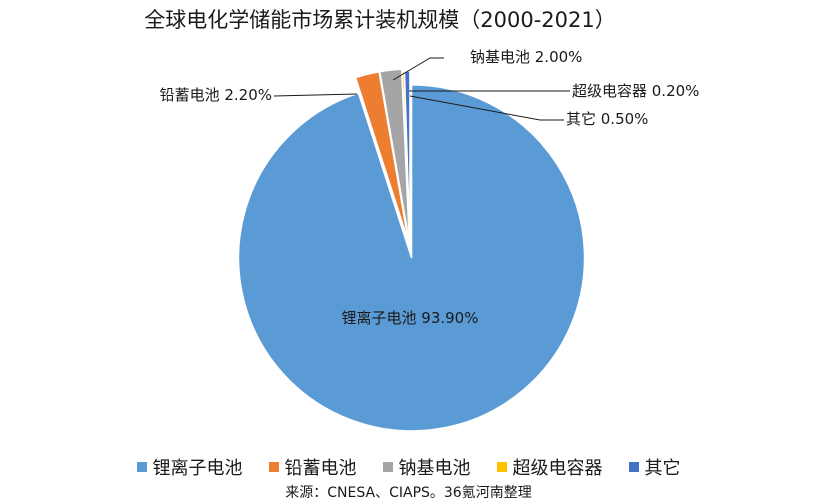 Image resolution: width=817 pixels, height=502 pixels. I want to click on legend-item-lead-acid: 铅蓄电池, so click(312, 467).